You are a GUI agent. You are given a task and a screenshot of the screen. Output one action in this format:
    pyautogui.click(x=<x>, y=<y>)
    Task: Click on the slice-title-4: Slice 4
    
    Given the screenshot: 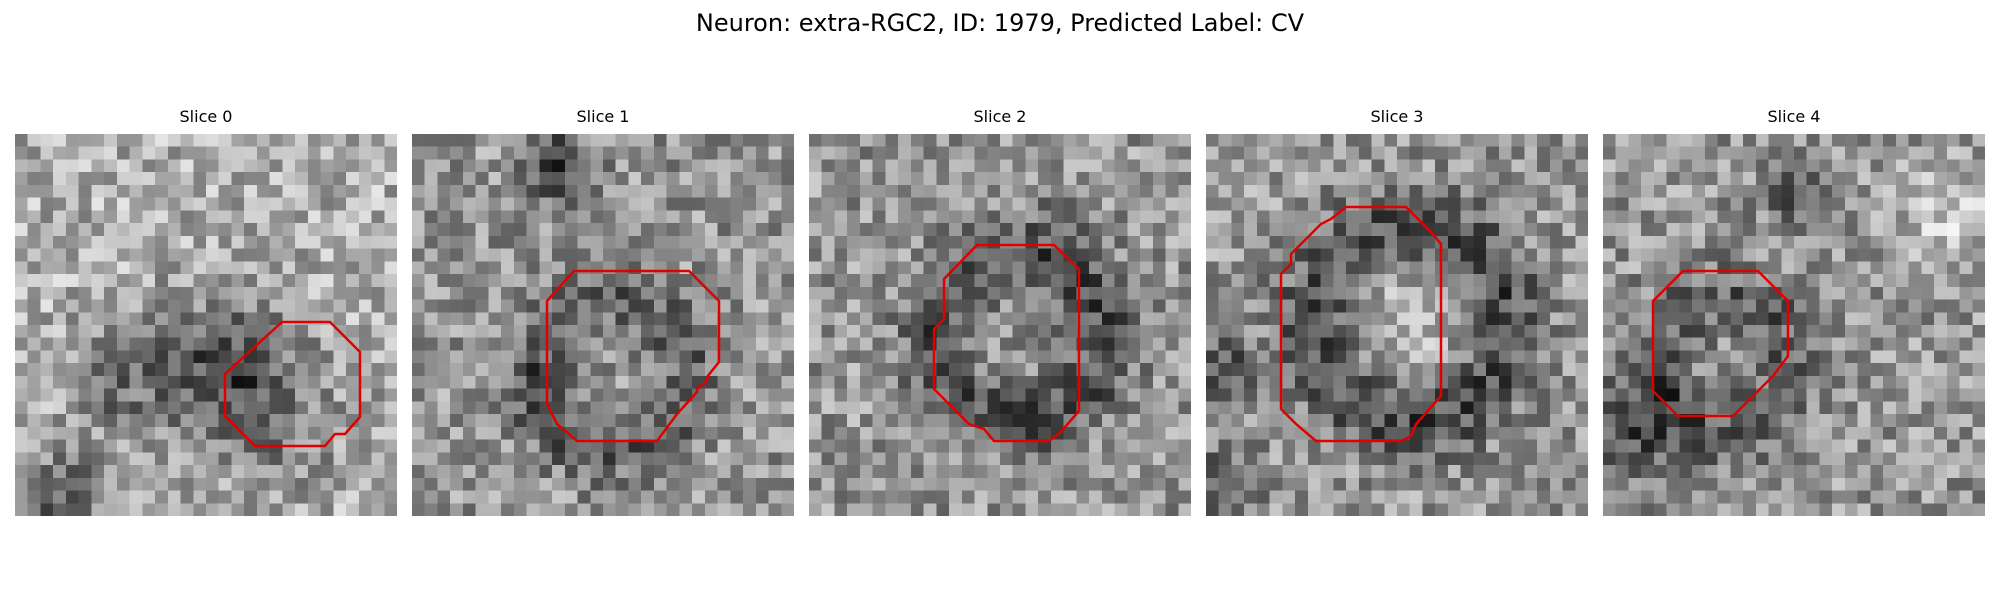 What is the action you would take?
    pyautogui.click(x=1794, y=116)
    